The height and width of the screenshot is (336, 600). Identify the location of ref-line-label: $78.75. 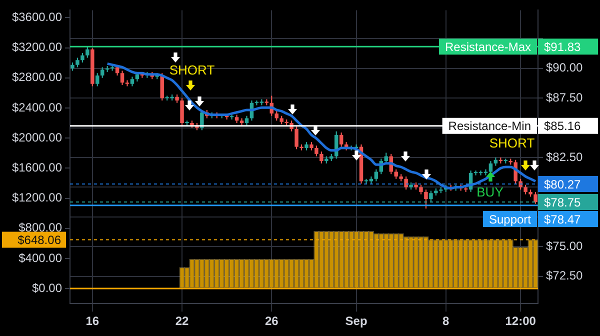
(563, 202).